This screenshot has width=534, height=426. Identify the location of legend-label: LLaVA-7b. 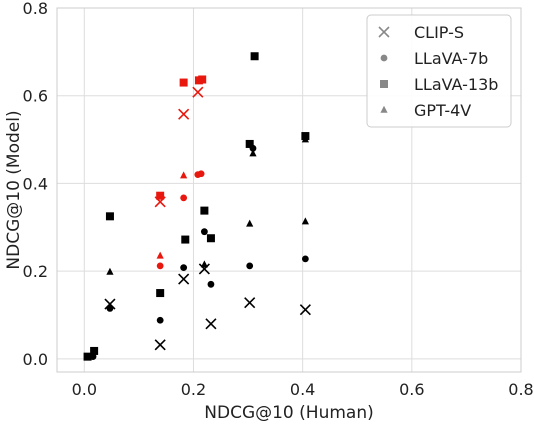
(451, 58).